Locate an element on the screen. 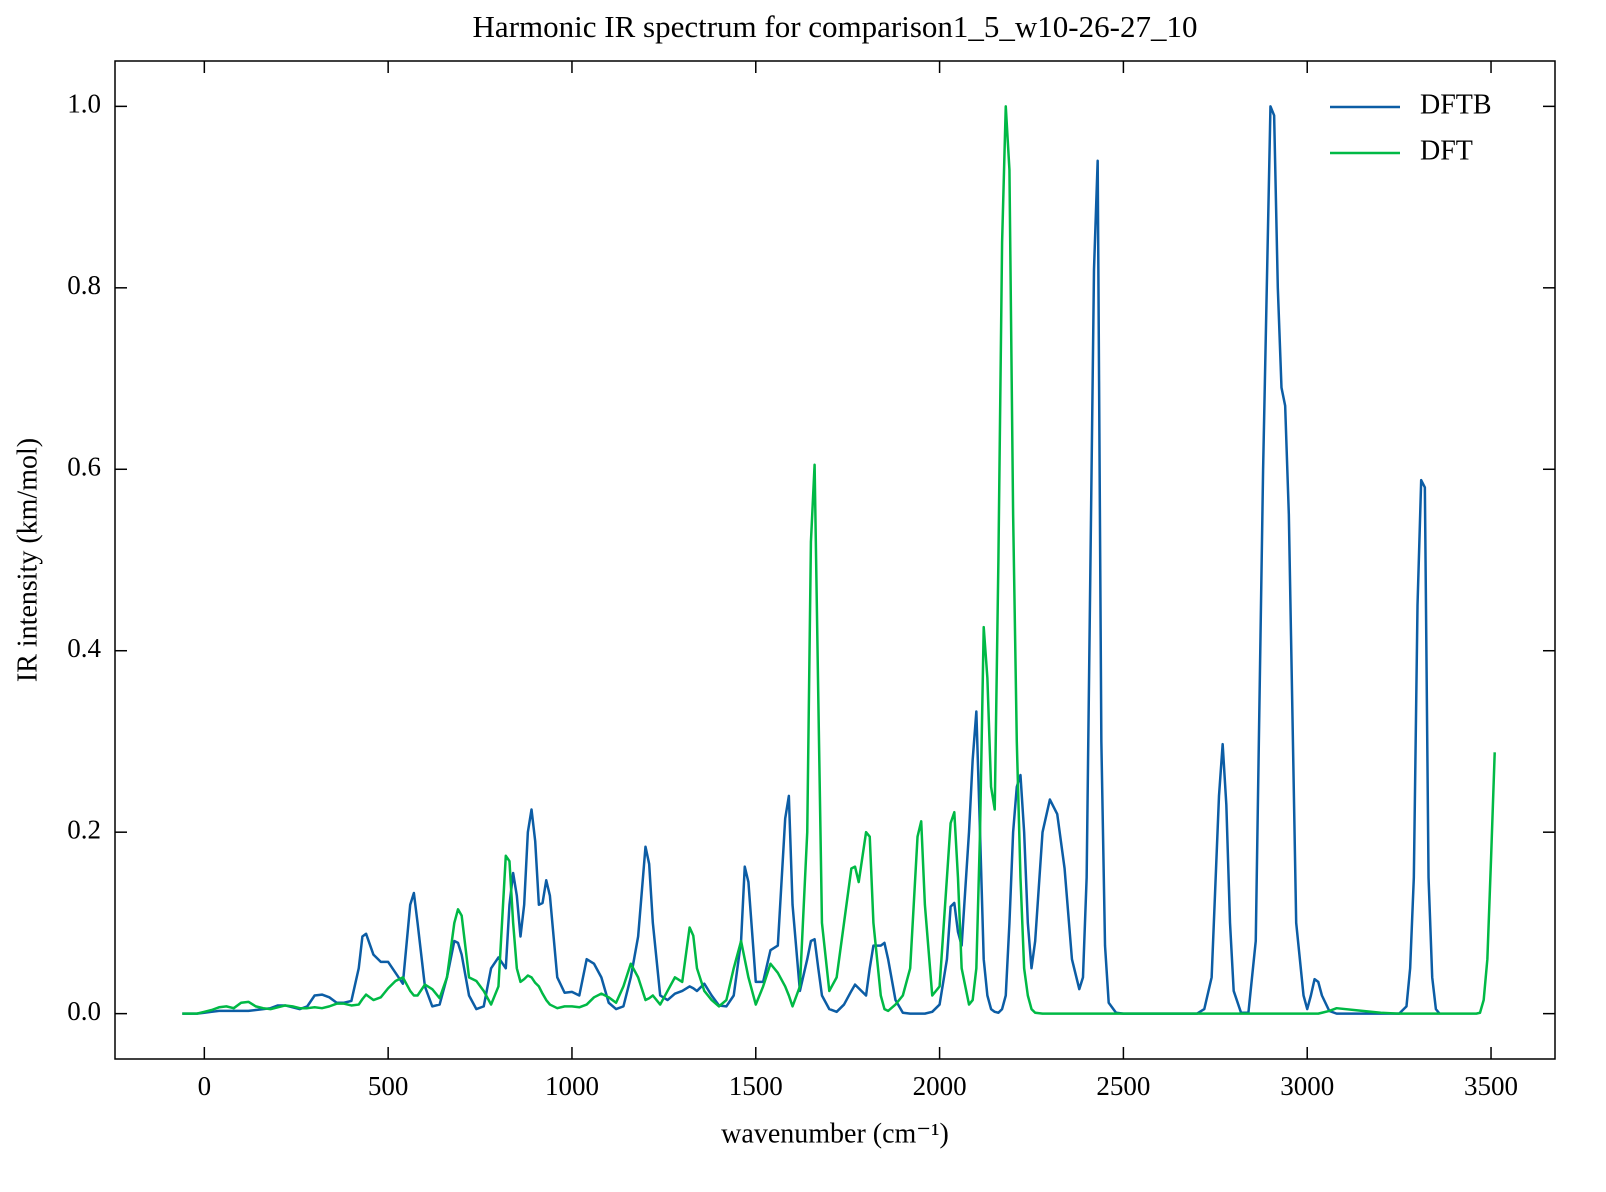 This screenshot has height=1192, width=1606. y-tick-label: 0.6 is located at coordinates (84, 466).